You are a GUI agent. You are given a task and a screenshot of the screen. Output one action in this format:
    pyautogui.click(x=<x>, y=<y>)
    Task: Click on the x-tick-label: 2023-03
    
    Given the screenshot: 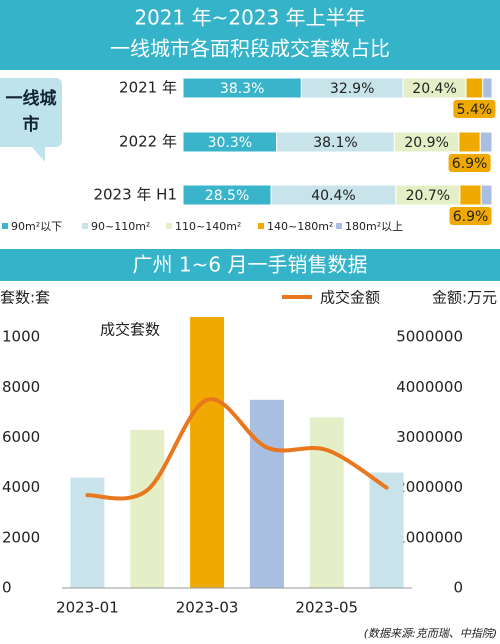 What is the action you would take?
    pyautogui.click(x=207, y=608)
    